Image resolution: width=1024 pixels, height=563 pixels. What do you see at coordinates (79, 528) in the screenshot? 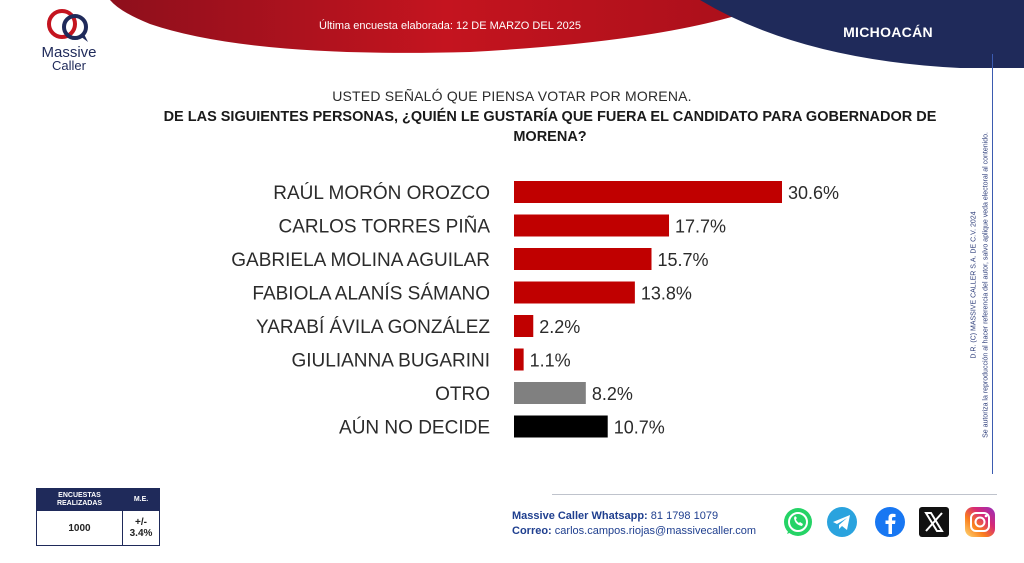
I see `surveys-value: 1000` at bounding box center [79, 528].